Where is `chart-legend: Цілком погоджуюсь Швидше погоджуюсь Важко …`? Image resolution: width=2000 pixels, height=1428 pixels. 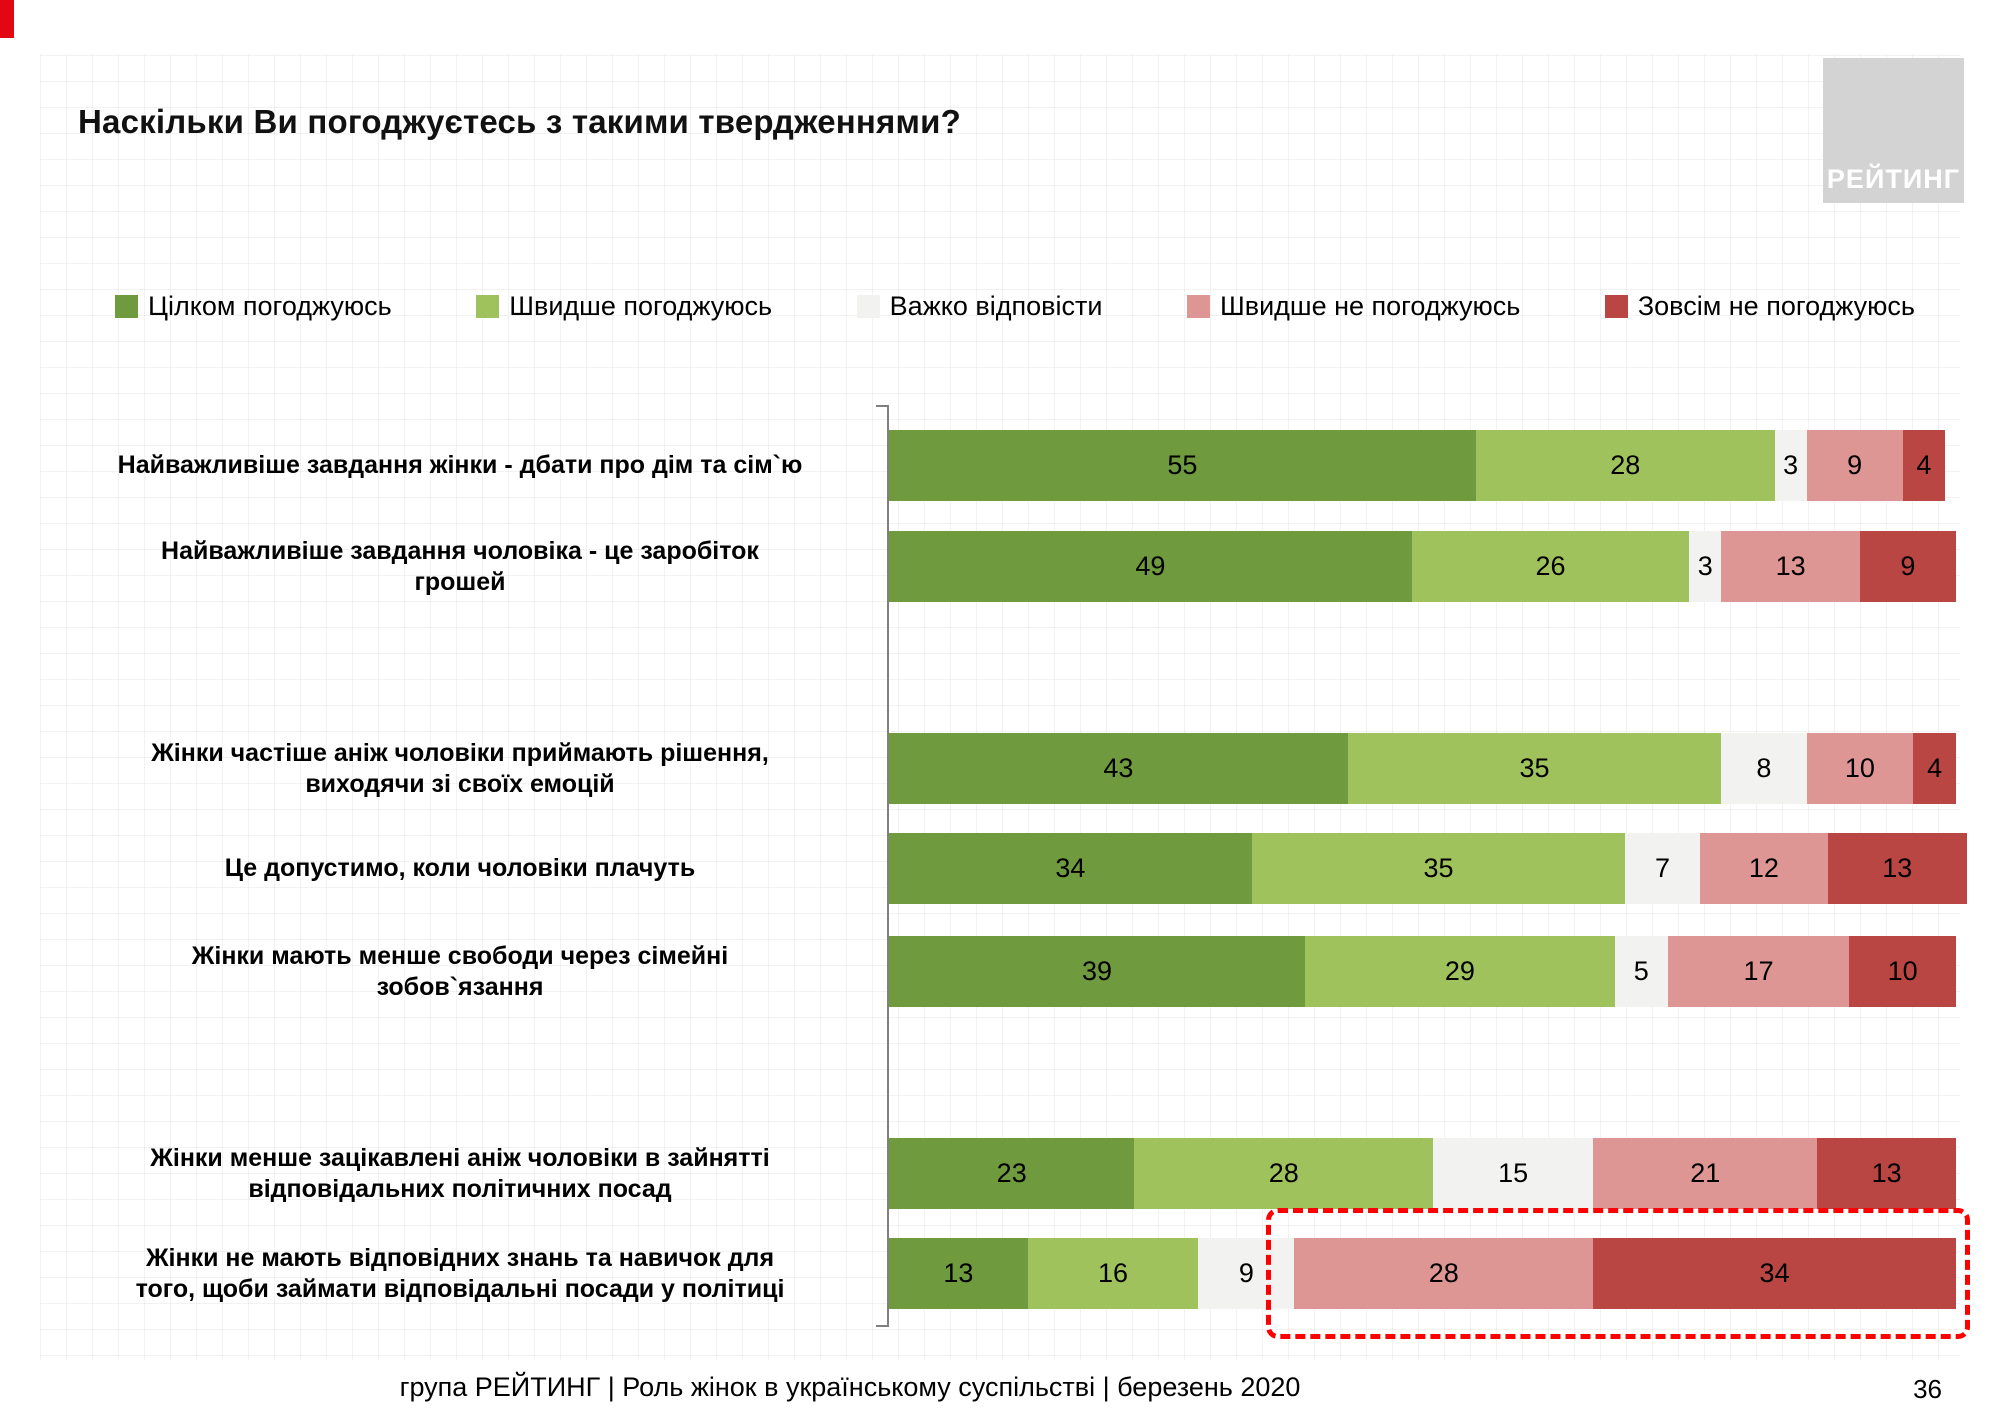 chart-legend: Цілком погоджуюсь Швидше погоджуюсь Важко … is located at coordinates (1015, 306).